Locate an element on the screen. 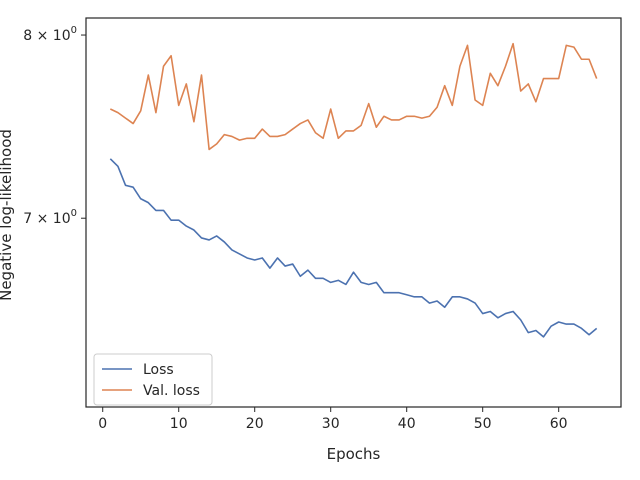  y-tick-label: 7 × 100 is located at coordinates (50, 217).